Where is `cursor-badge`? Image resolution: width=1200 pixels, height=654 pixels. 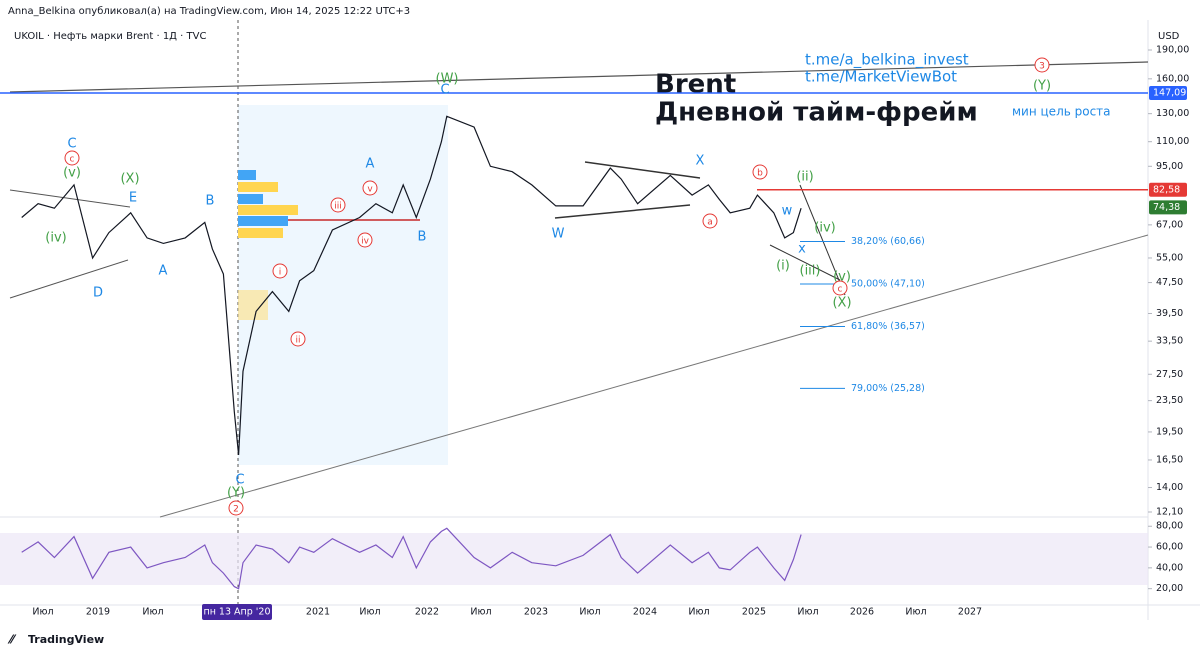 cursor-badge is located at coordinates (237, 612).